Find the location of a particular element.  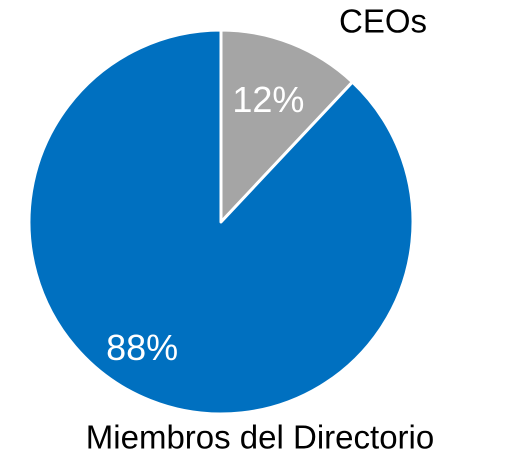

category-label: CEOs is located at coordinates (383, 21).